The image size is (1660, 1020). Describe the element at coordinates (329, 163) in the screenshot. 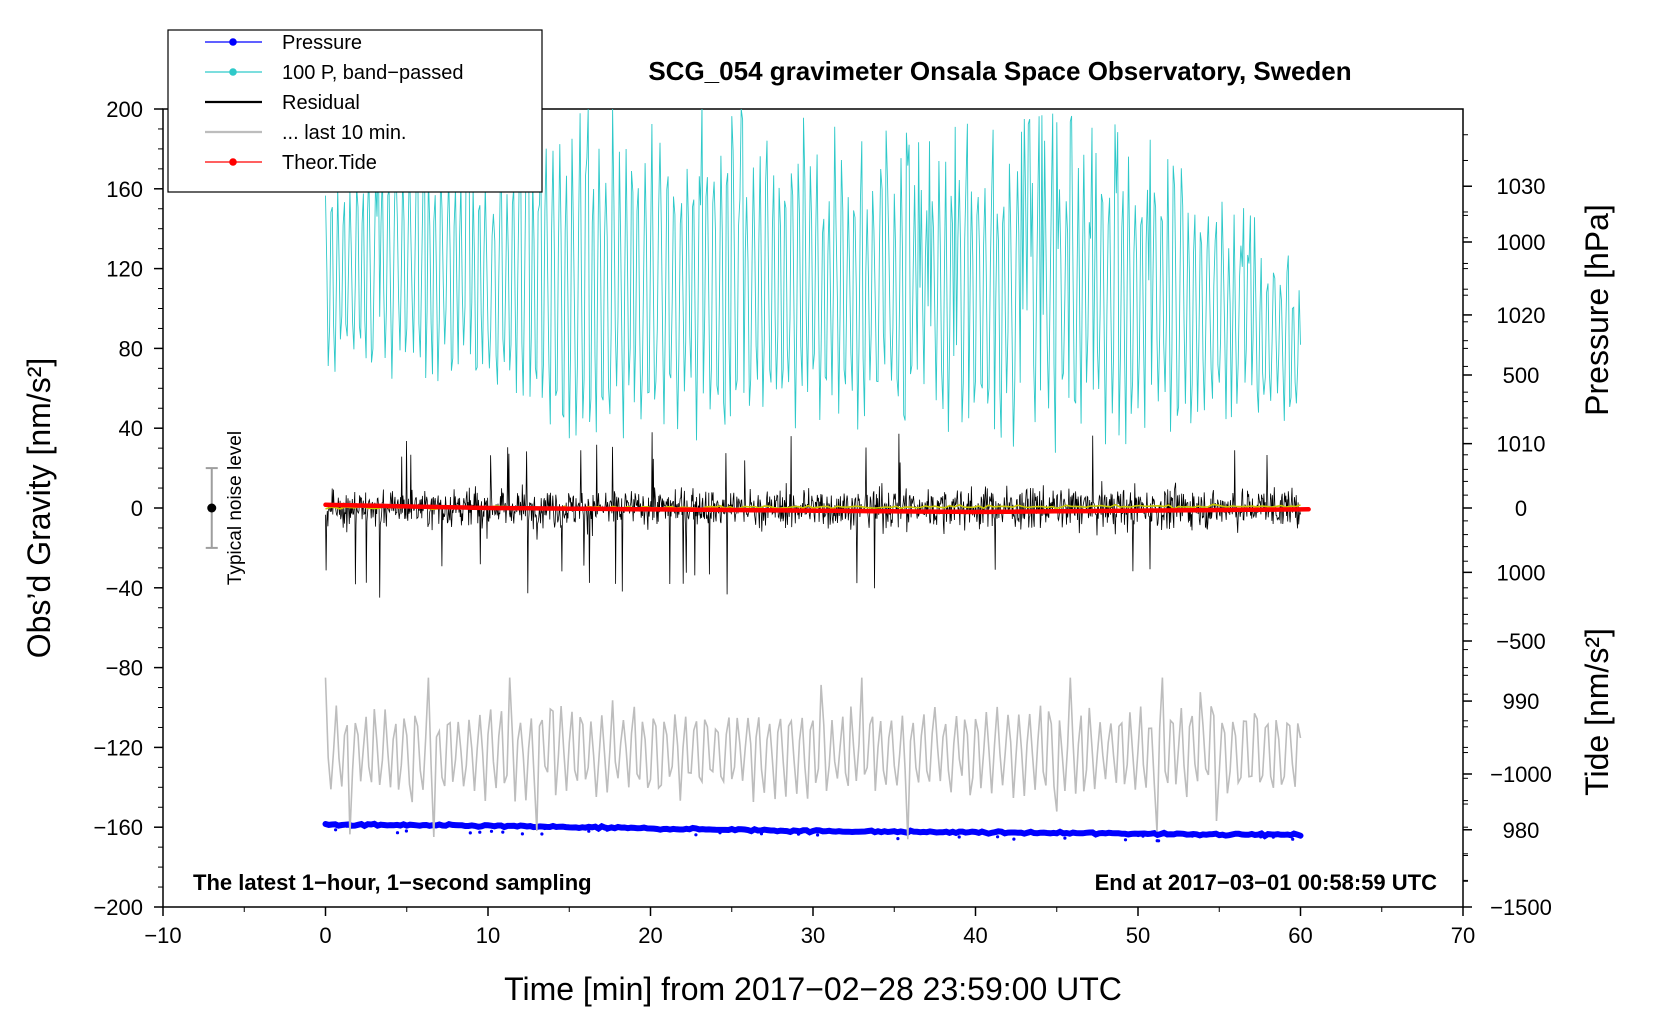

I see `legend-label: Theor.Tide` at that location.